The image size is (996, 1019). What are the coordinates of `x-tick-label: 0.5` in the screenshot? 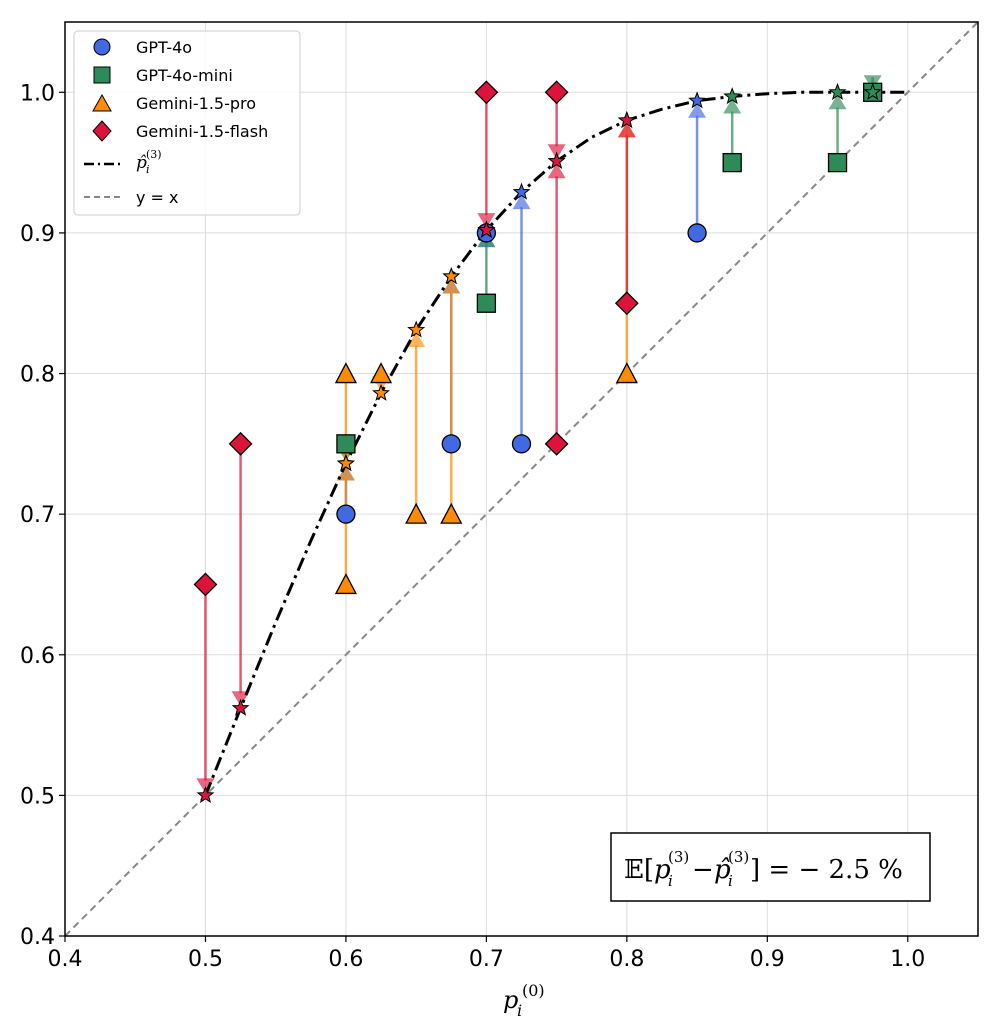 It's located at (205, 959).